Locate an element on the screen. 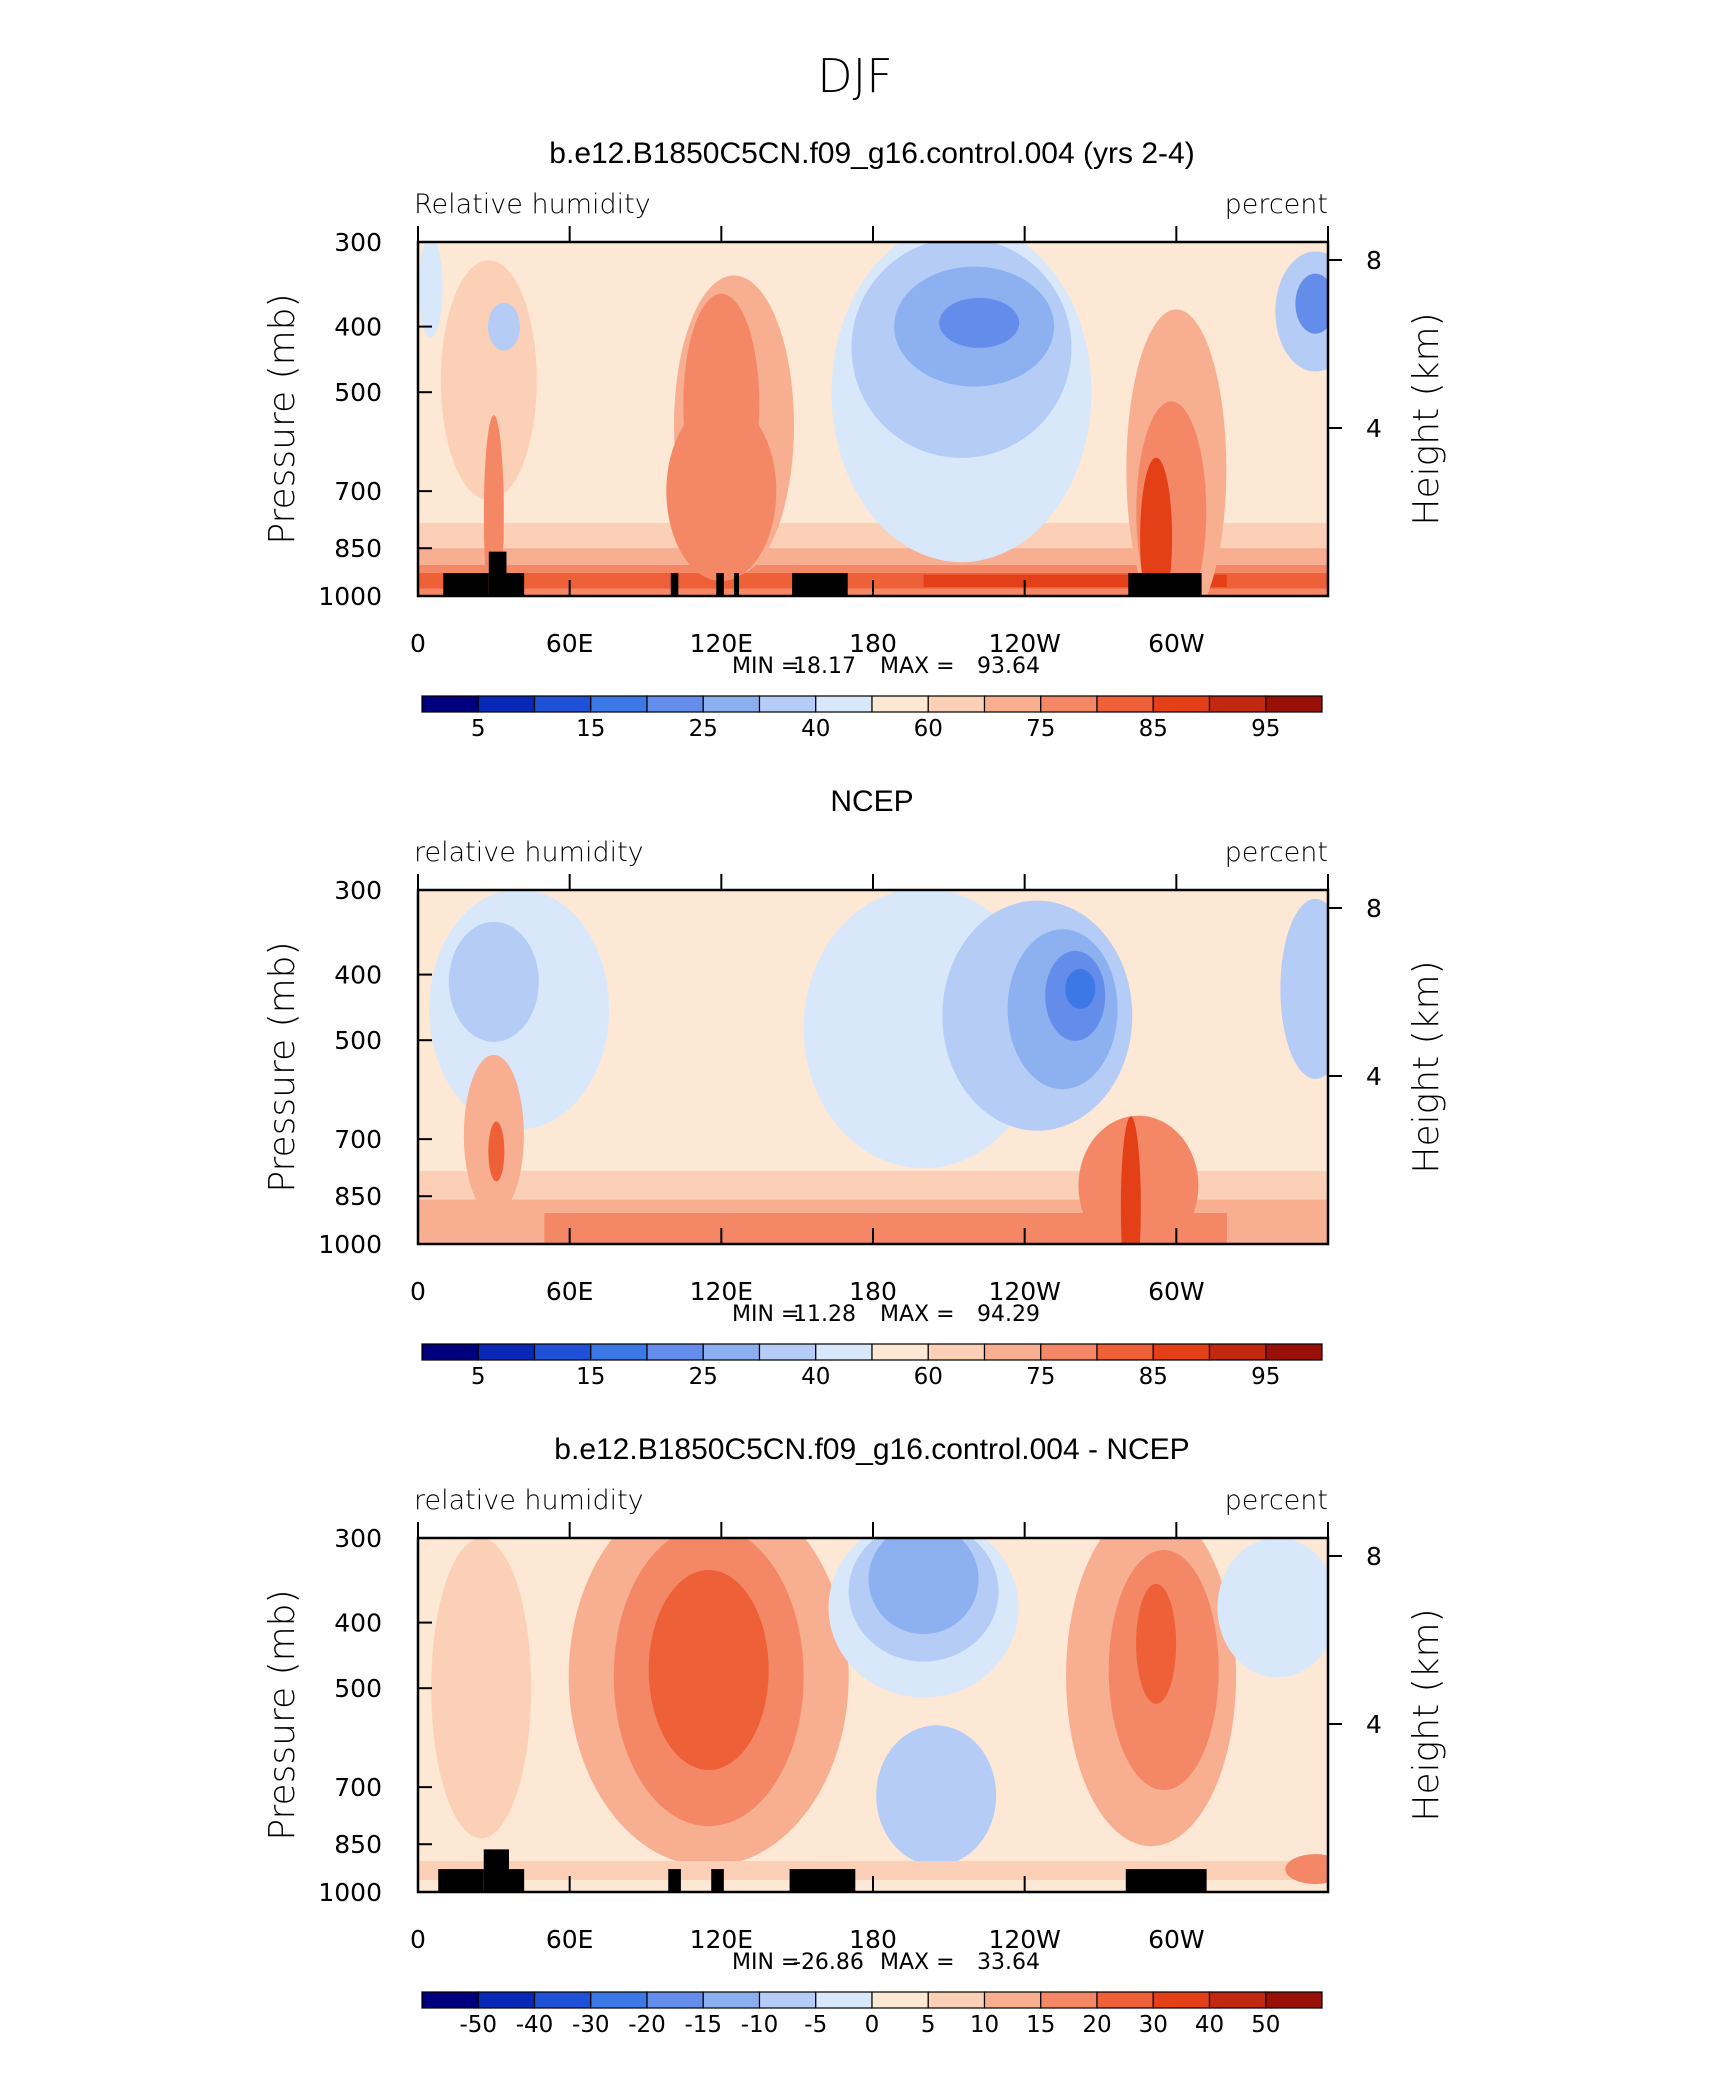 This screenshot has width=1710, height=2074. colorbar-label: 85 is located at coordinates (1153, 729).